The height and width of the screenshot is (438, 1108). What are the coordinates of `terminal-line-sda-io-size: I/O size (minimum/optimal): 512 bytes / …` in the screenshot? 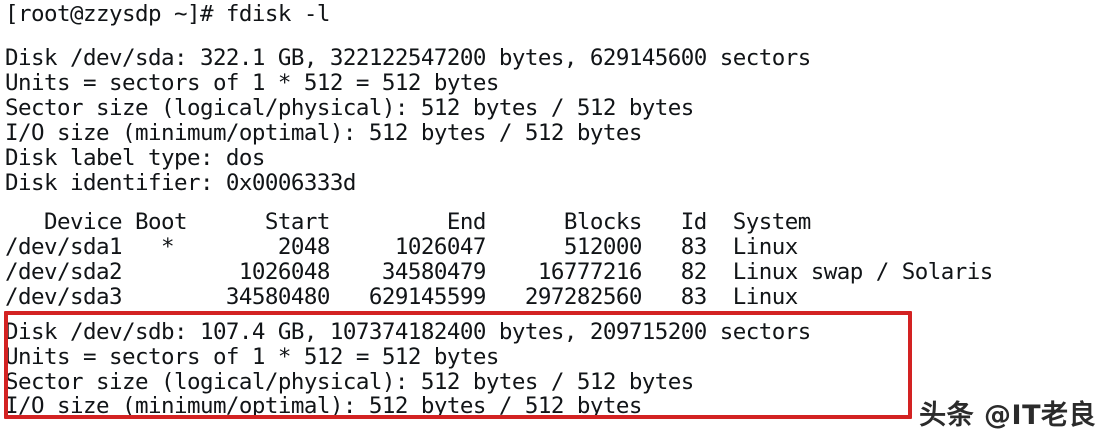 It's located at (323, 133).